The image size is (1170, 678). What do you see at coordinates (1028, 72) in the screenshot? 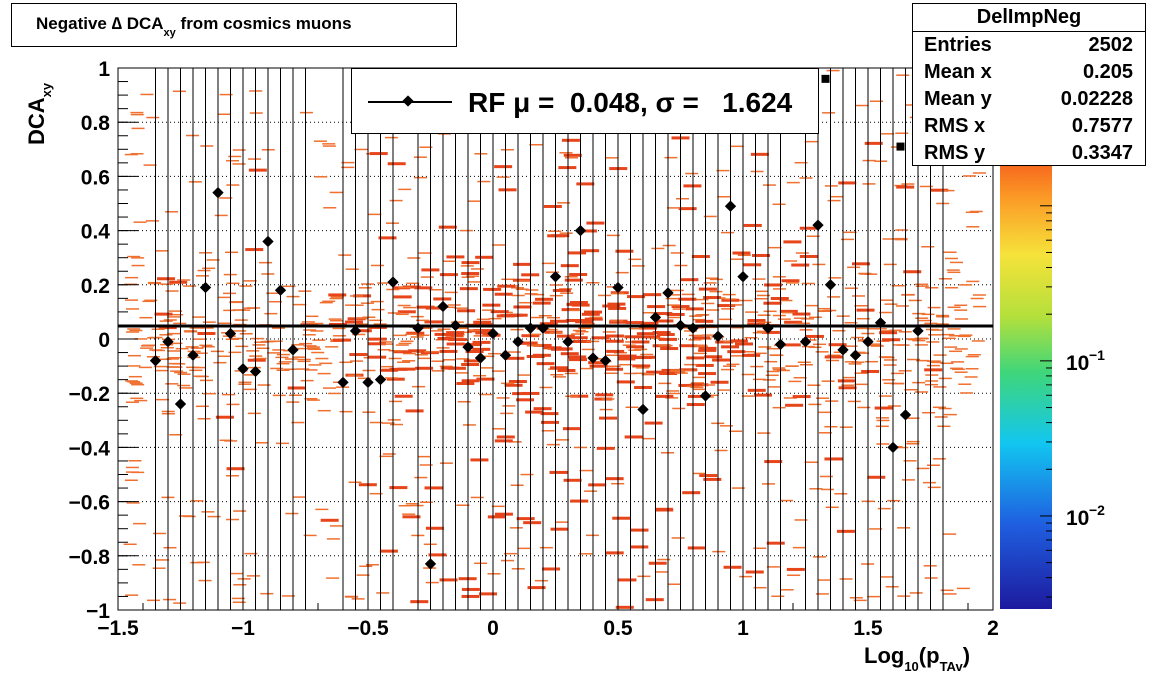
I see `stats-row: Mean x 0.205` at bounding box center [1028, 72].